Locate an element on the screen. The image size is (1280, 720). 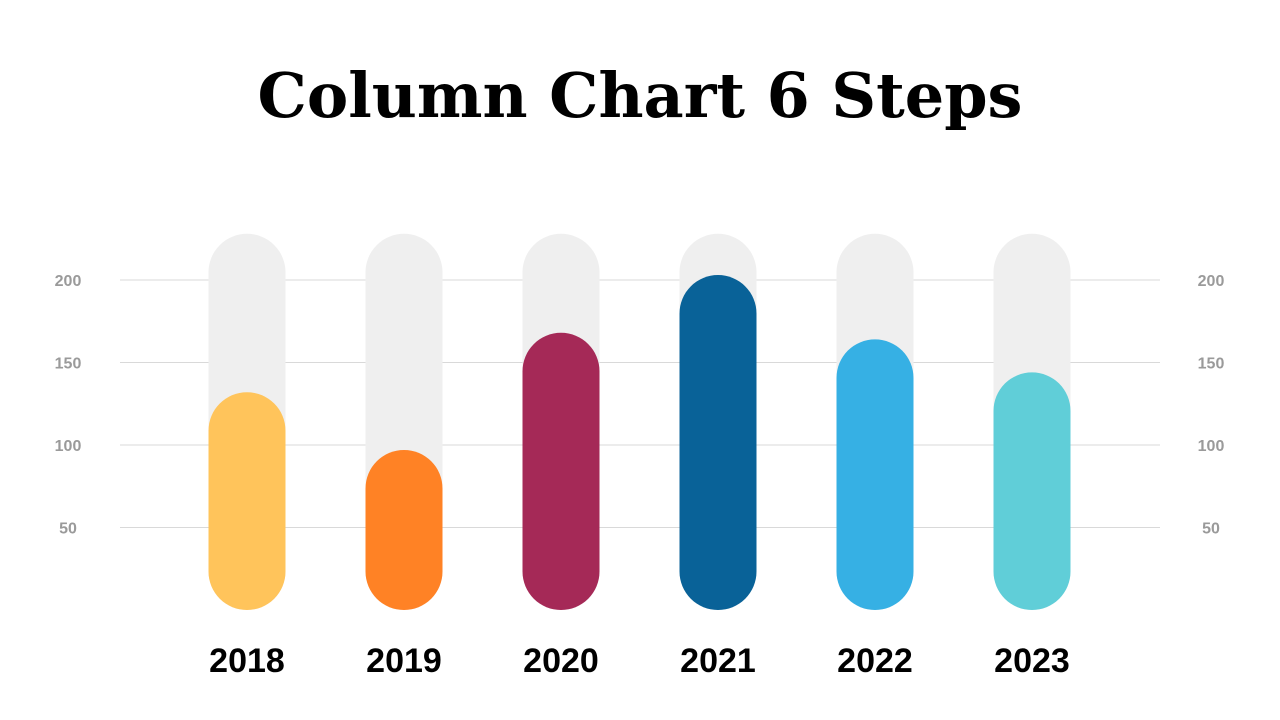
y-tick-label-right: 100 is located at coordinates (1211, 446).